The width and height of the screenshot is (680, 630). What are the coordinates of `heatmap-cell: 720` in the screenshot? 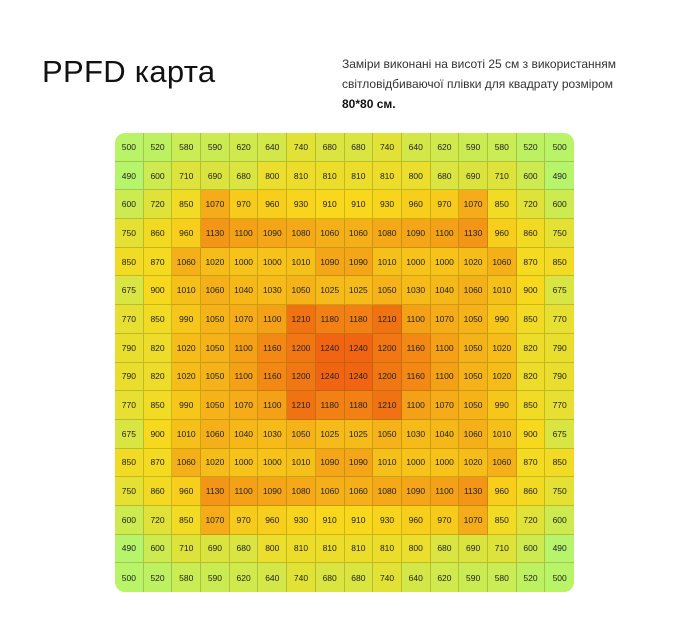 It's located at (158, 205).